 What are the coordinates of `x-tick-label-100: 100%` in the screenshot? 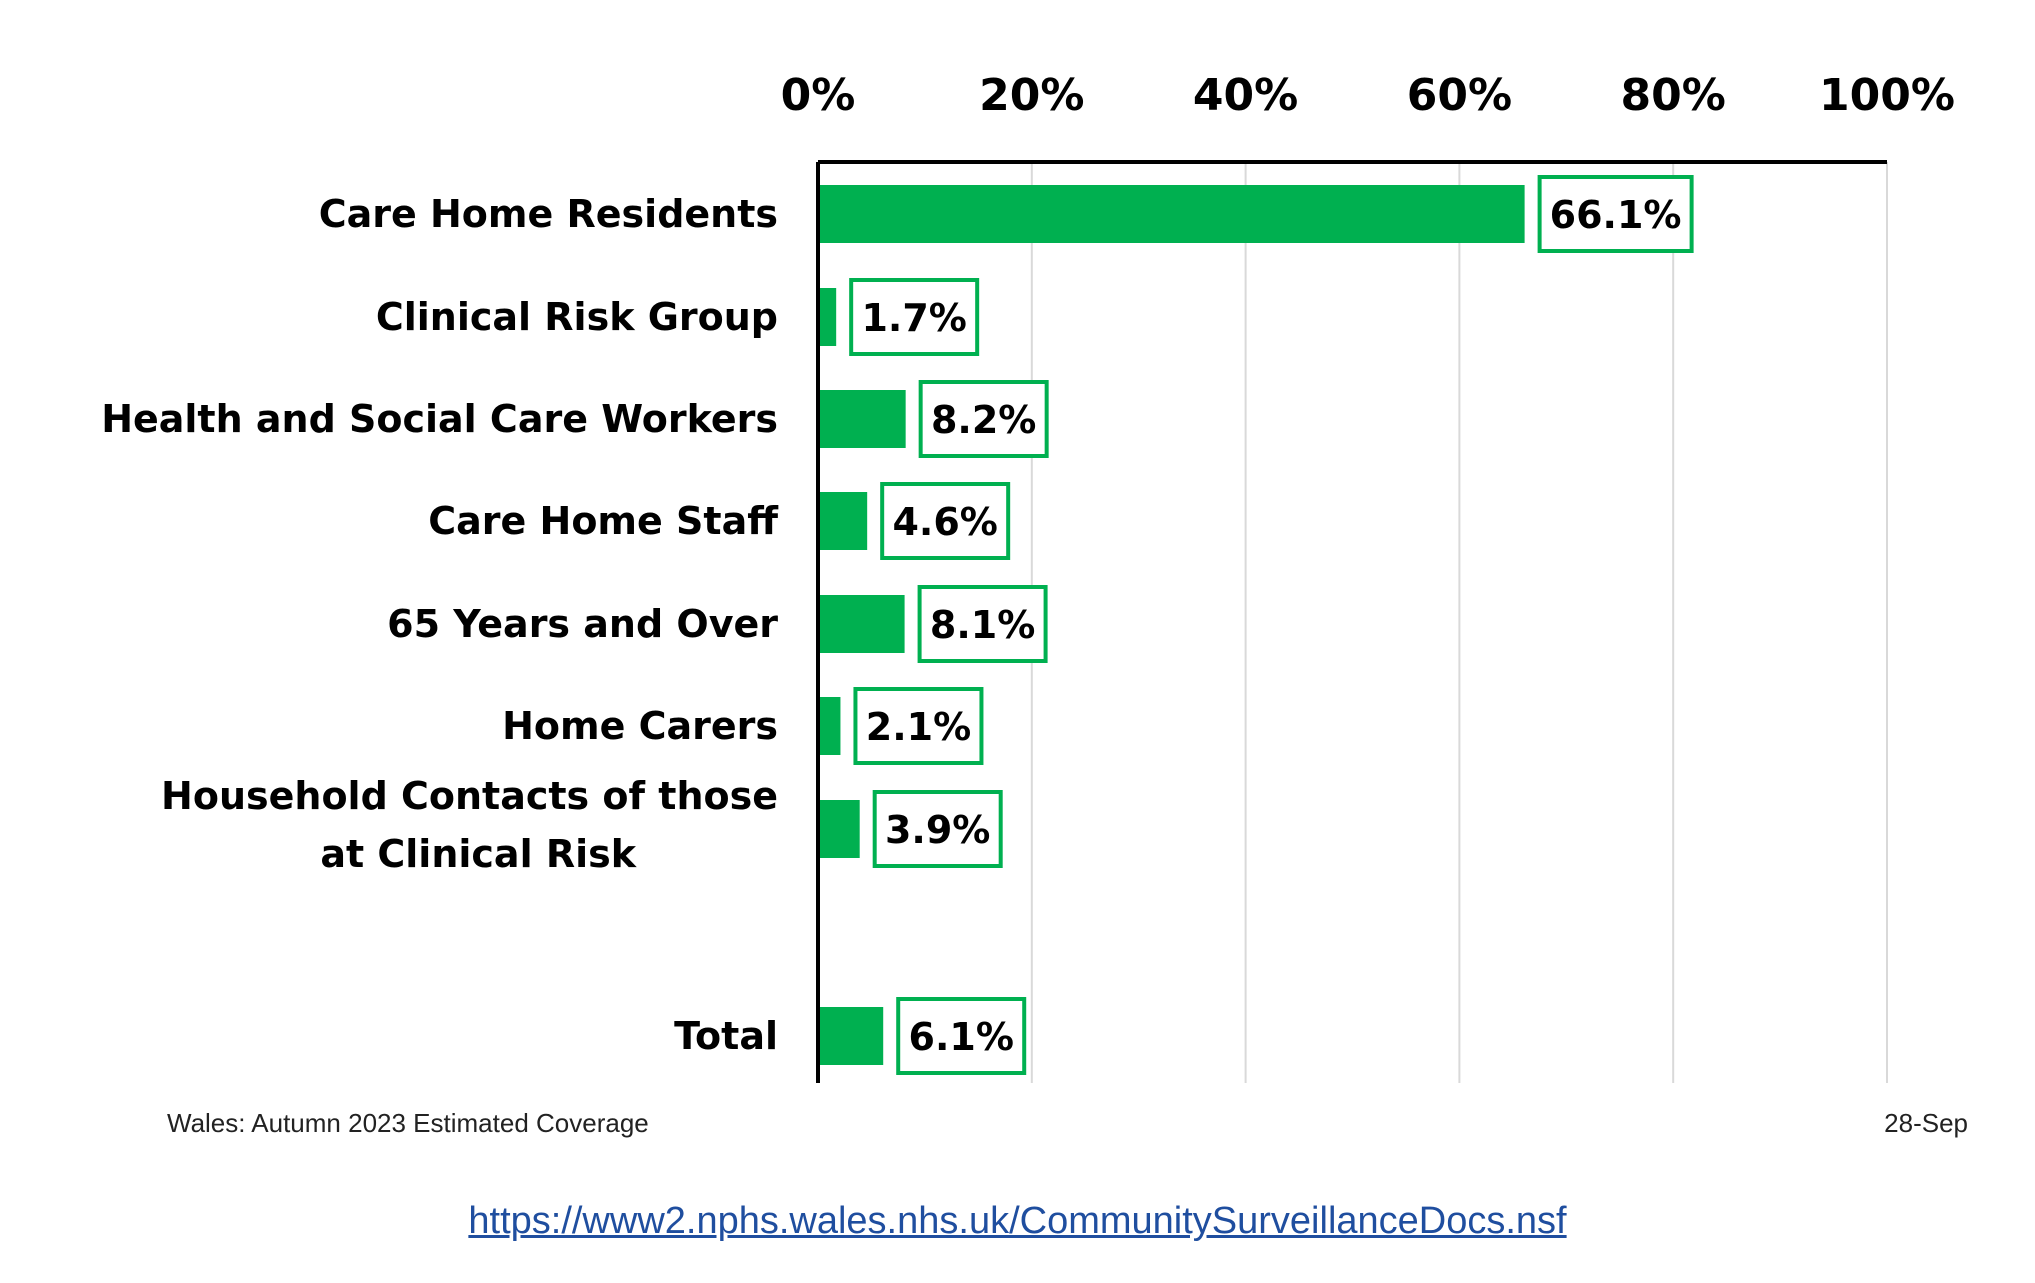 It's located at (1887, 95).